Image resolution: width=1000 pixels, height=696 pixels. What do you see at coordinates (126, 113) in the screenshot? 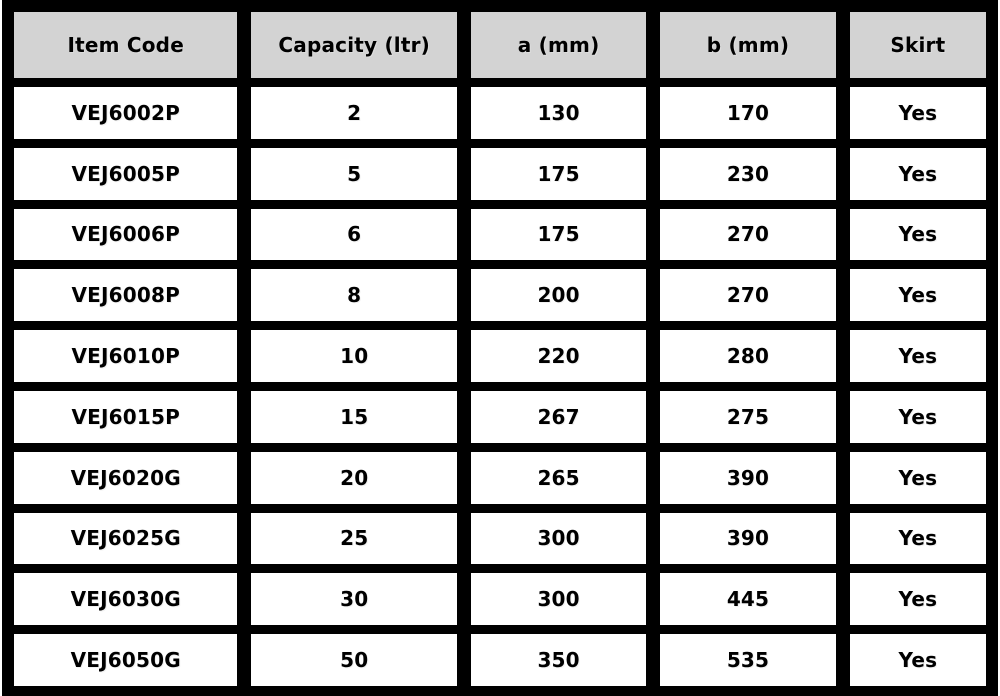
I see `cell-item-code: VEJ6002P` at bounding box center [126, 113].